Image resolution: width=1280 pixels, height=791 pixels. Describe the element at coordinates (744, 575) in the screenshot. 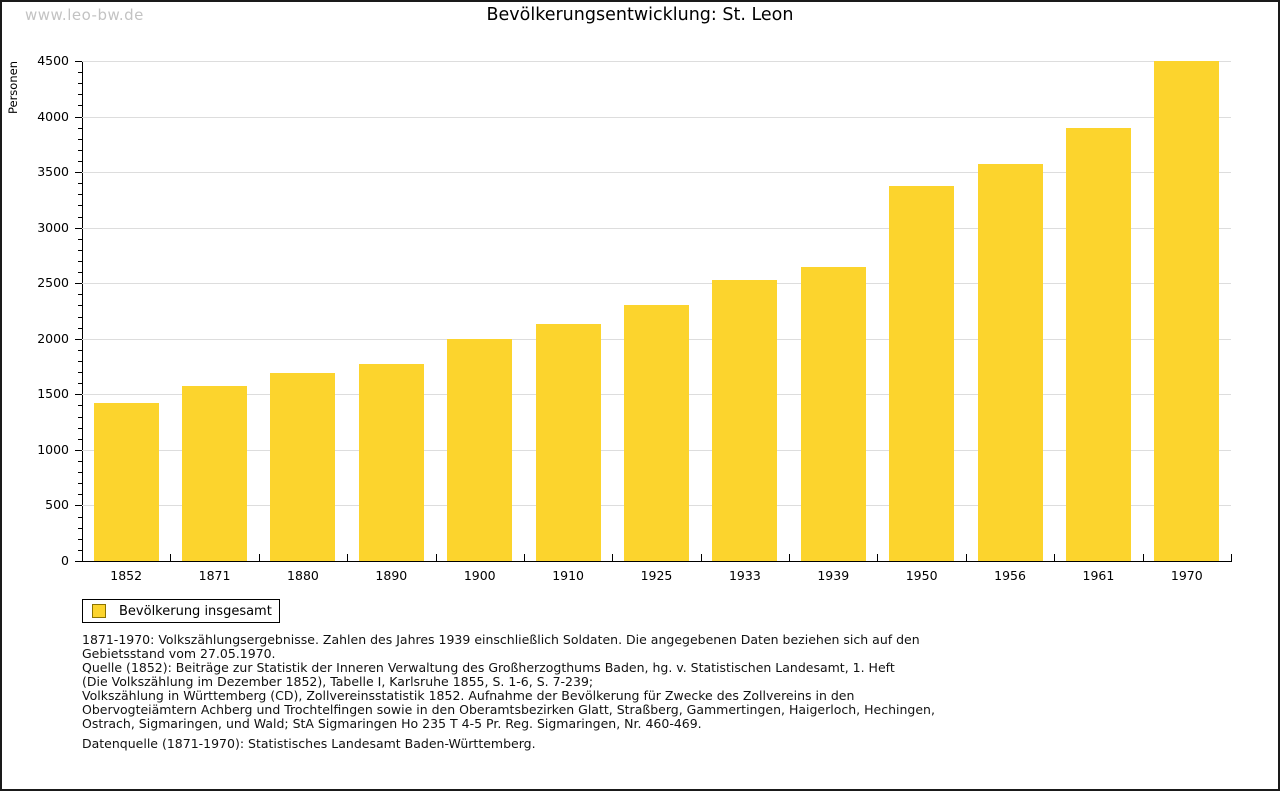

I see `x-axis-tick-label: 1933` at that location.